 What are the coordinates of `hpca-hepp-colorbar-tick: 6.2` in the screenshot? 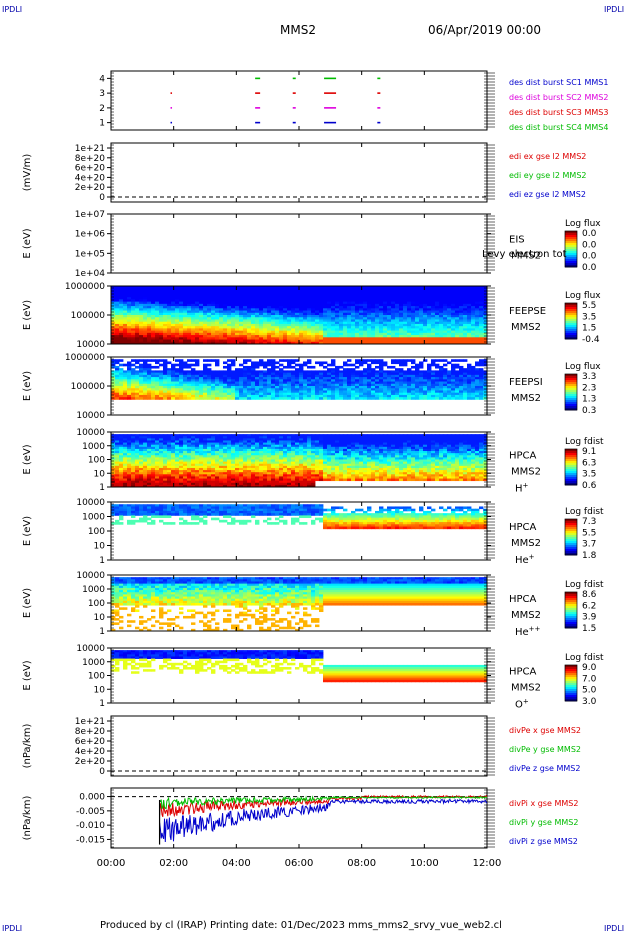 It's located at (589, 606).